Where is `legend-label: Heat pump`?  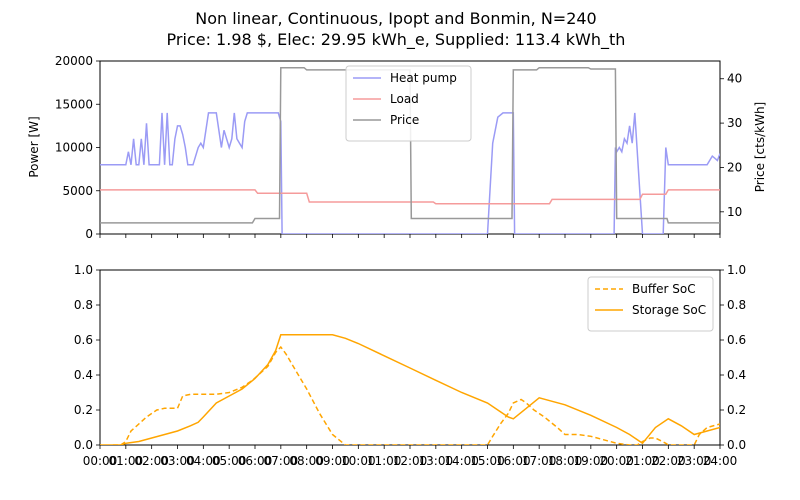
legend-label: Heat pump is located at coordinates (423, 78).